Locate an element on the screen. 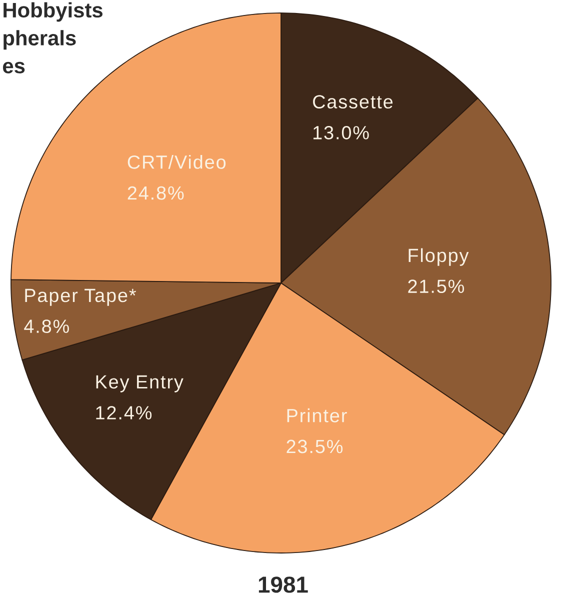 The height and width of the screenshot is (598, 565). data-label: 24.8% is located at coordinates (156, 193).